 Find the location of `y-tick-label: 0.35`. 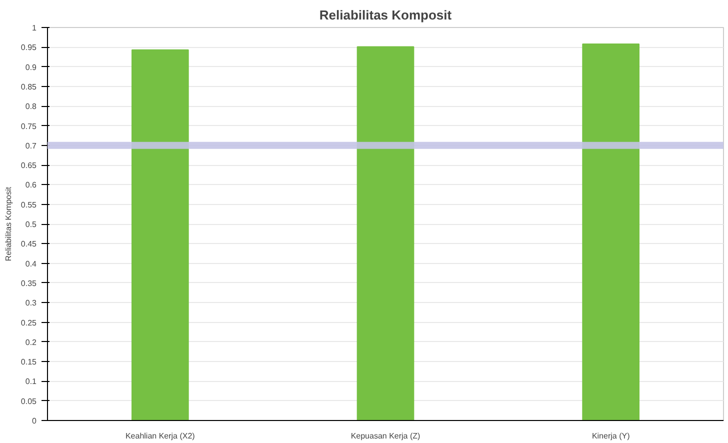

y-tick-label: 0.35 is located at coordinates (29, 283).